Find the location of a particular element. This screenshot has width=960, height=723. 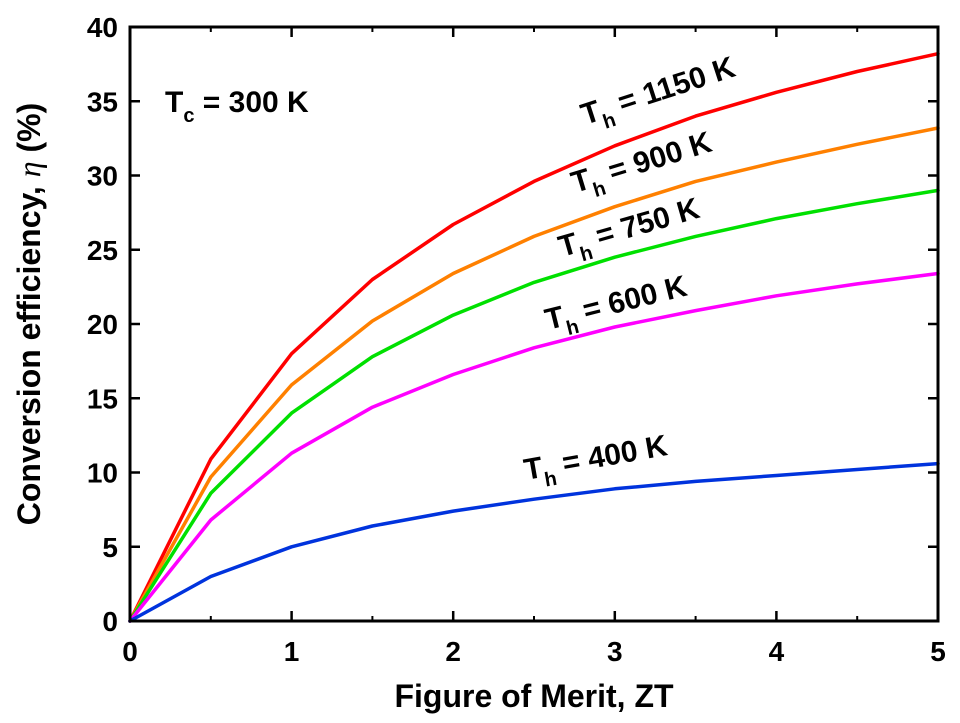

x-tick-label: 0 is located at coordinates (130, 651).